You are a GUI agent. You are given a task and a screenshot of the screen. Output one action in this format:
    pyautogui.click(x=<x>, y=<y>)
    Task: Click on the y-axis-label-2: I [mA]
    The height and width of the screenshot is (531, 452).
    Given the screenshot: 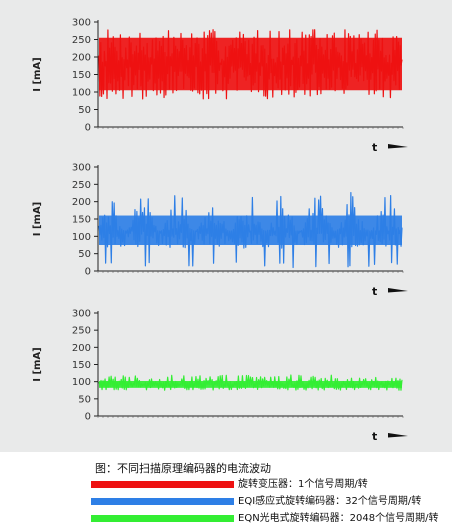 What is the action you would take?
    pyautogui.click(x=37, y=364)
    